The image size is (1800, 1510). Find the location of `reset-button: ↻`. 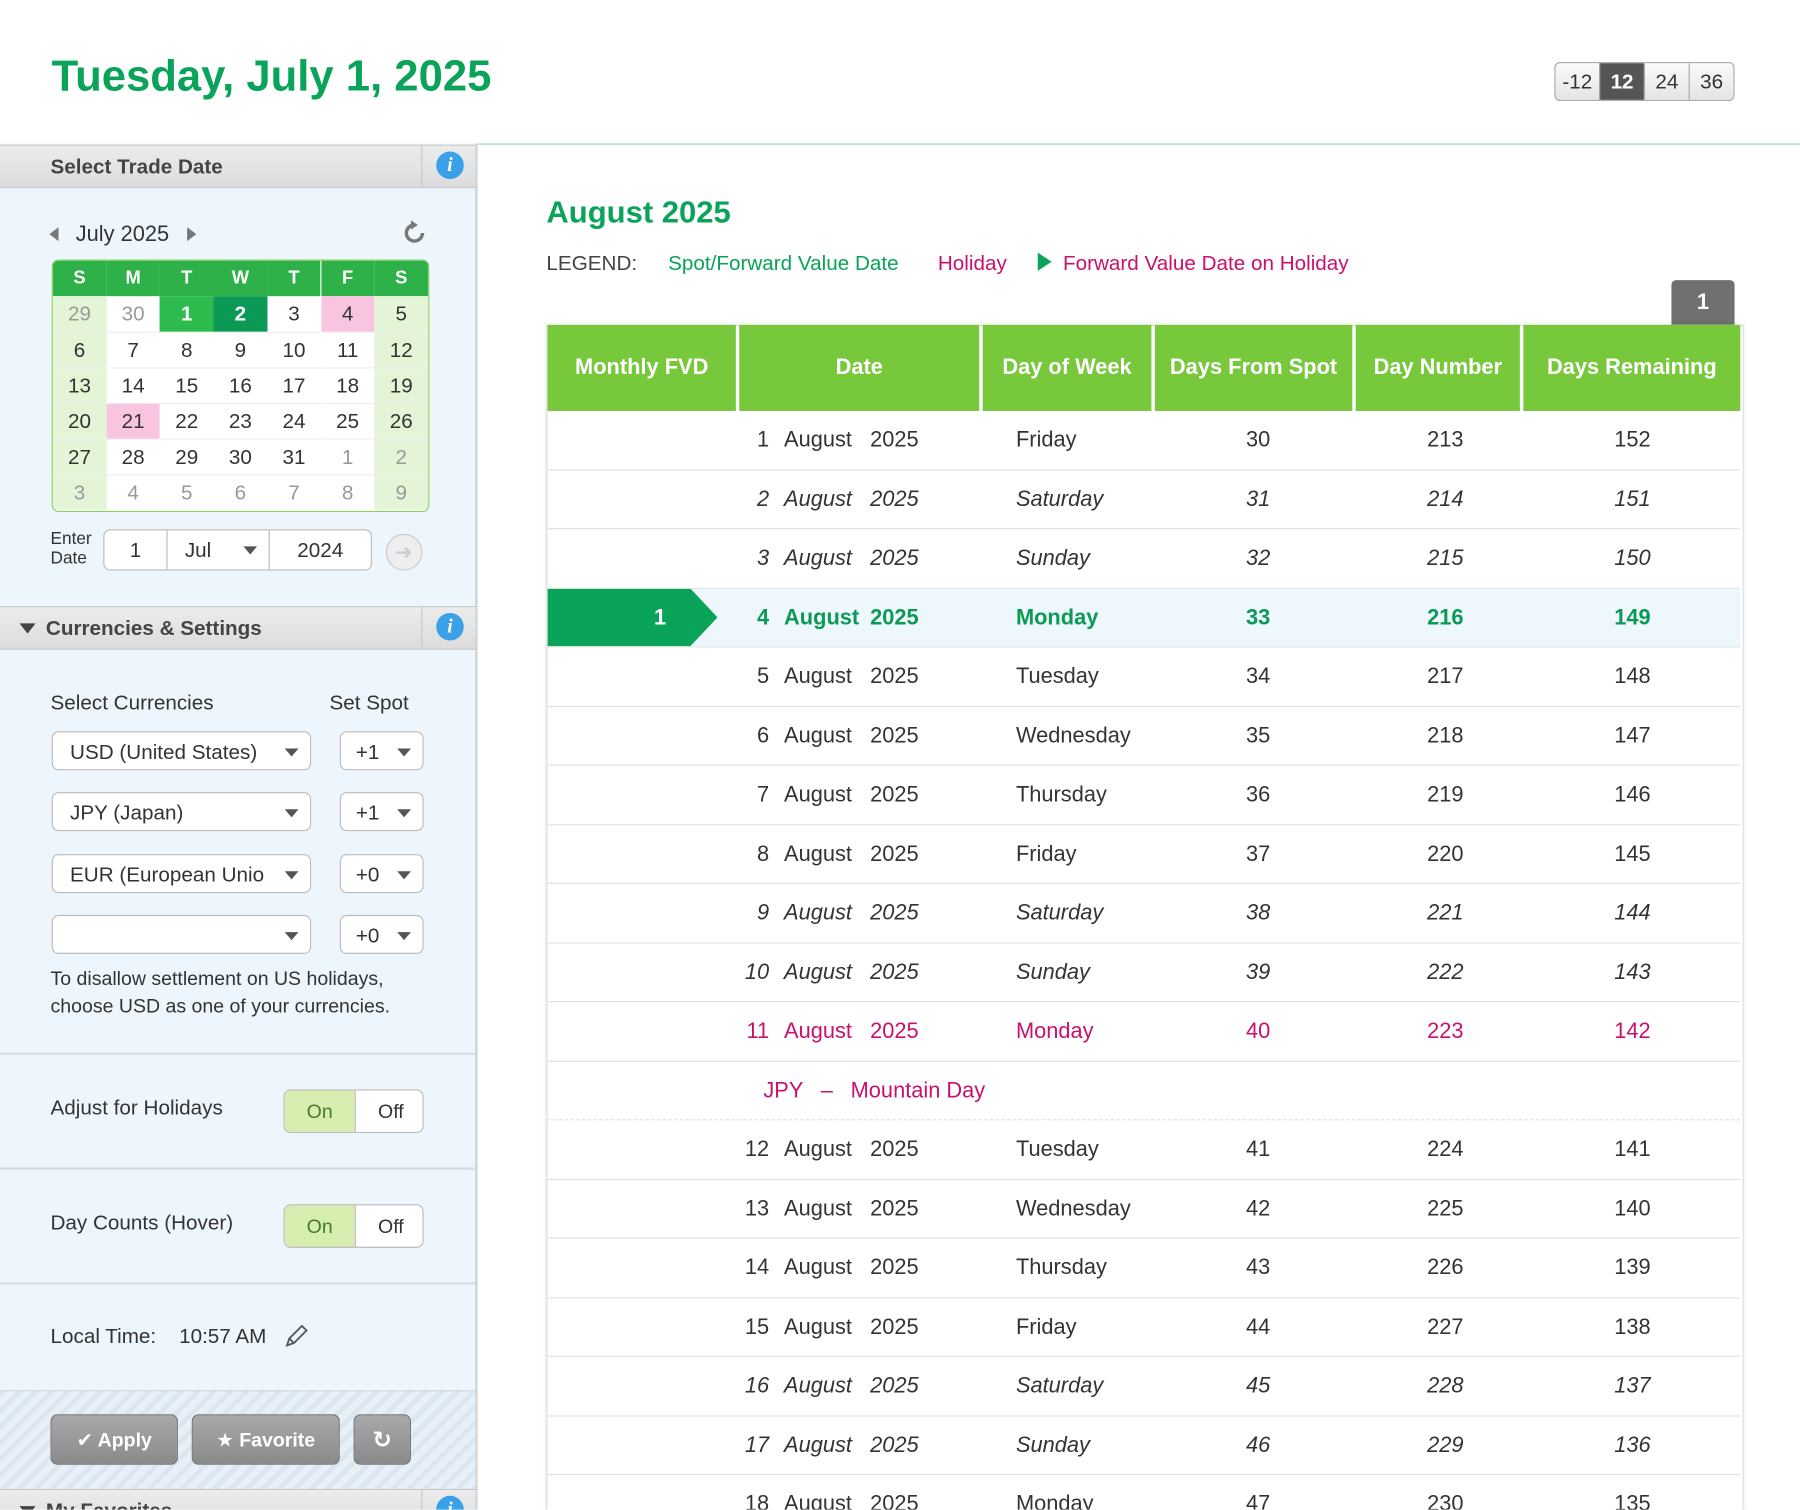

reset-button: ↻ is located at coordinates (382, 1439).